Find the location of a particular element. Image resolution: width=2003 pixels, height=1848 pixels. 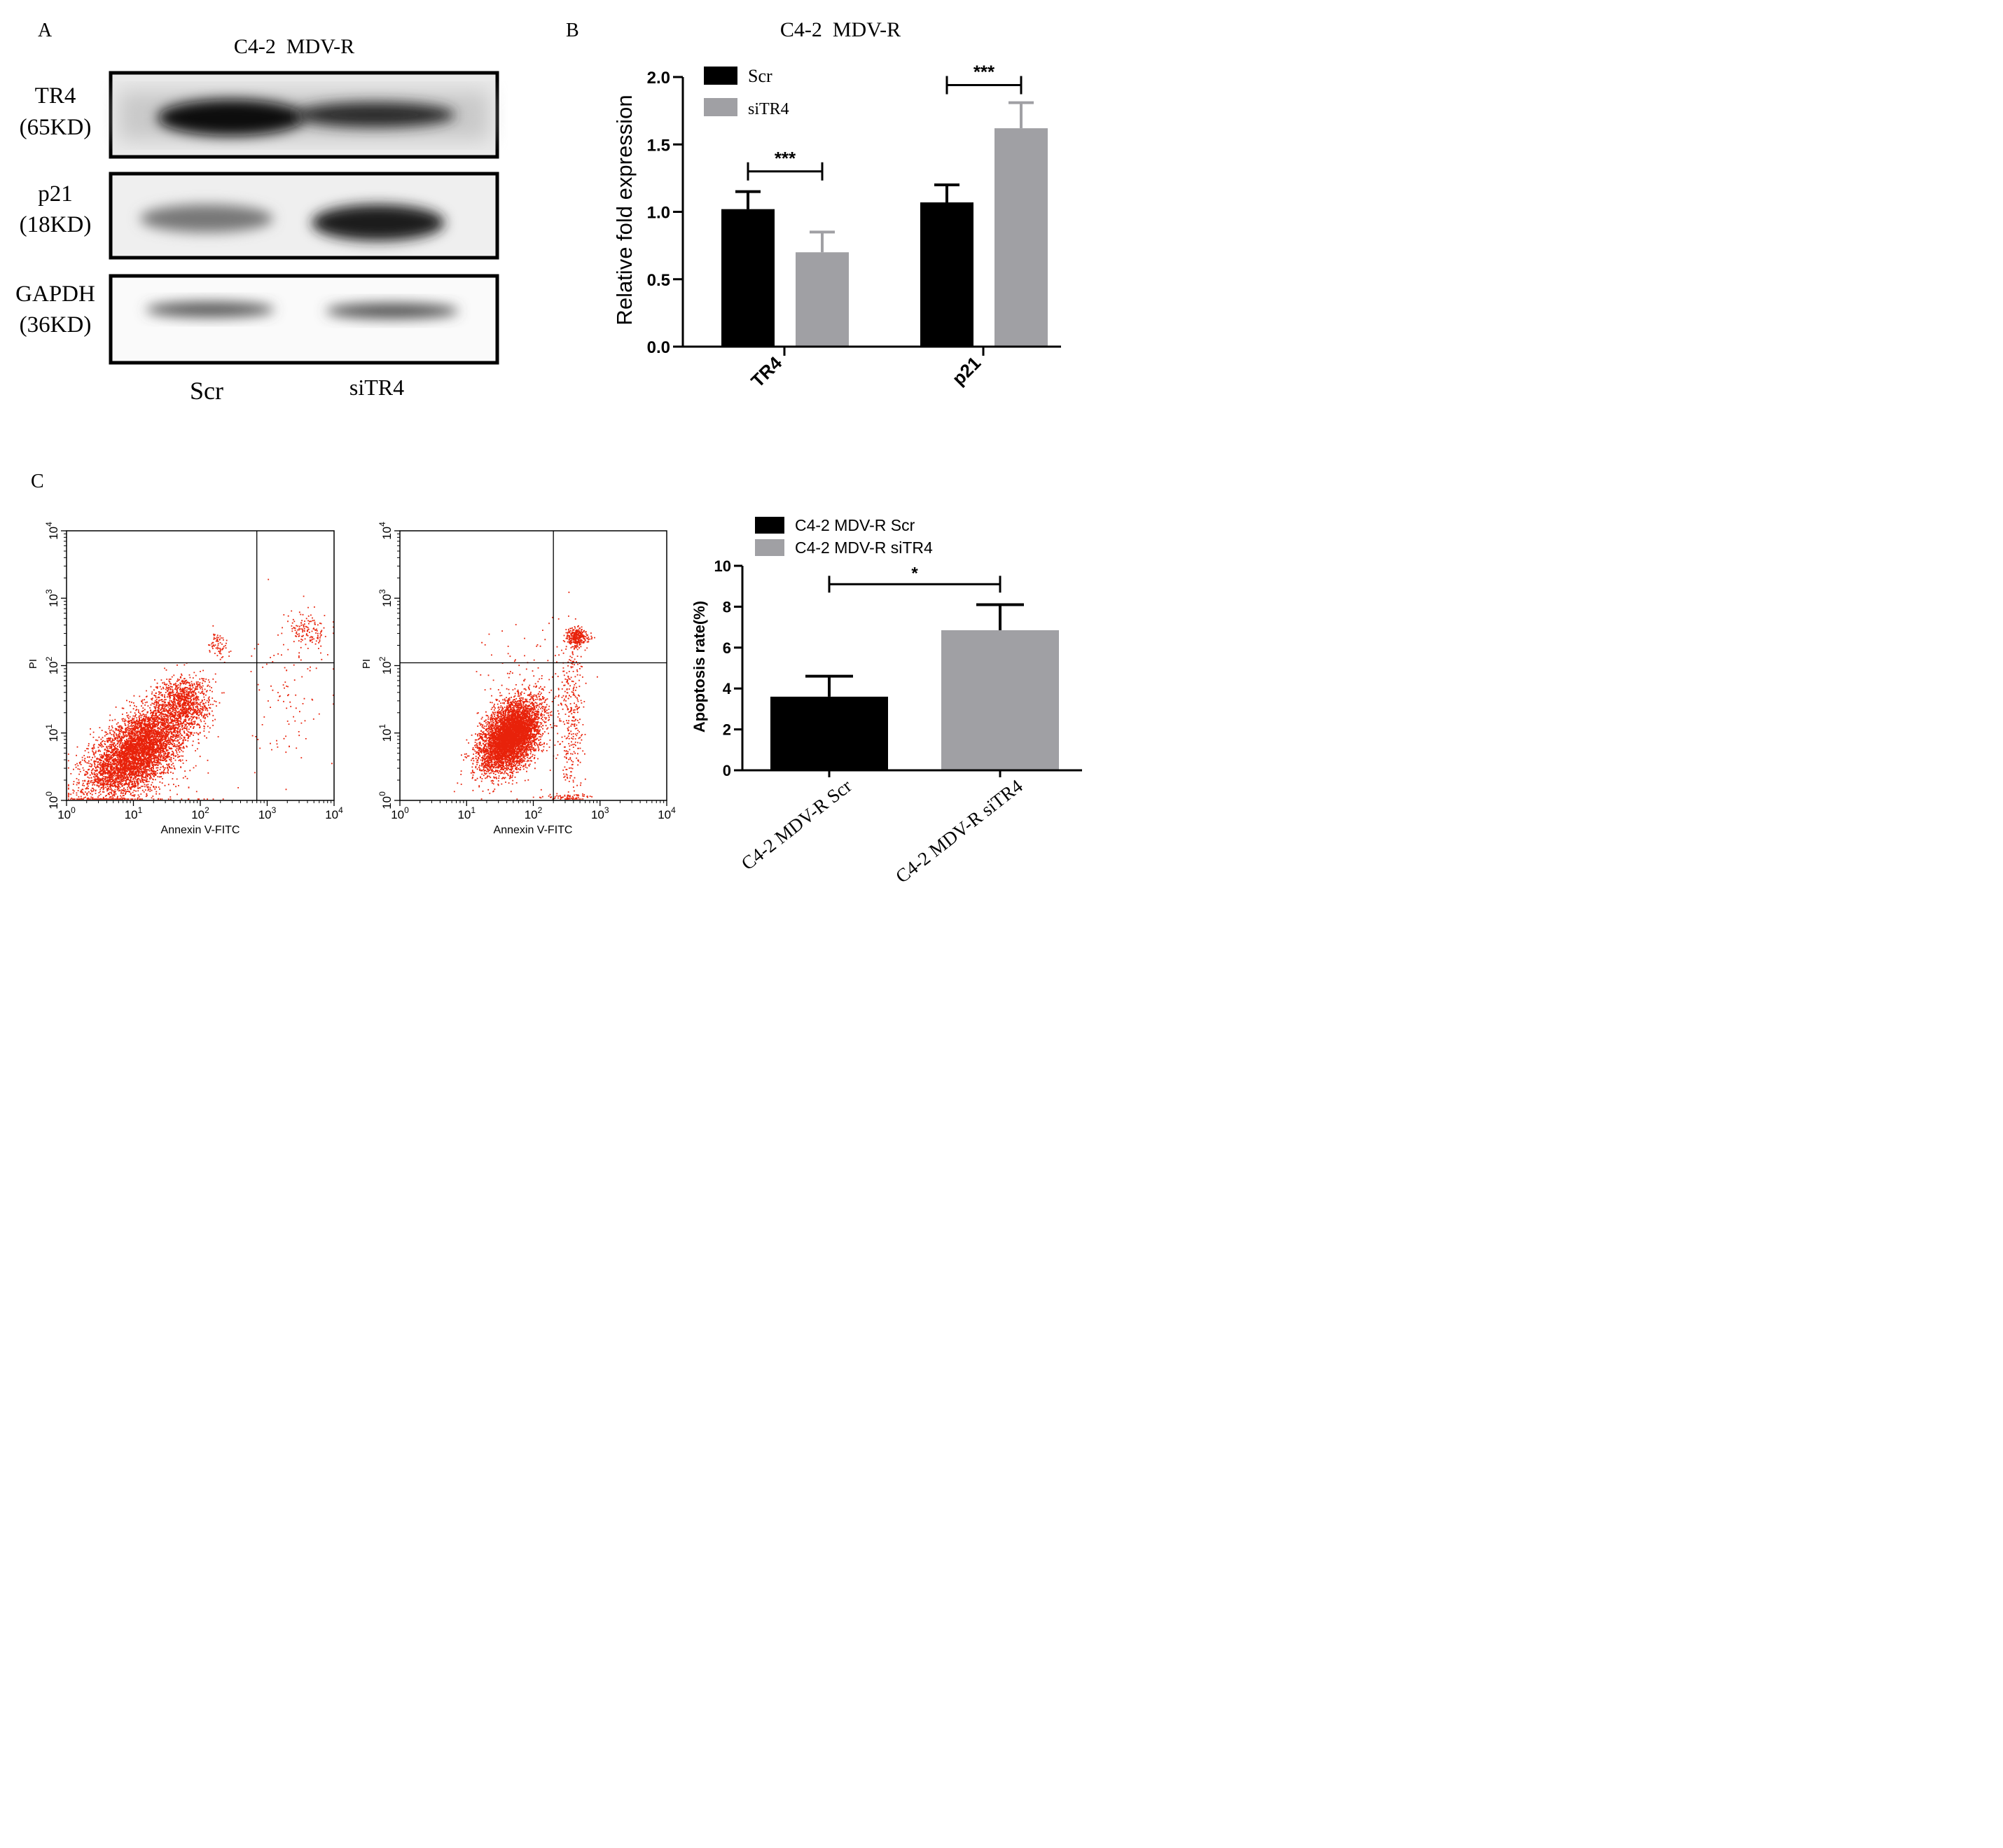

panel-a-title: C4-2 MDV-R is located at coordinates (294, 46).